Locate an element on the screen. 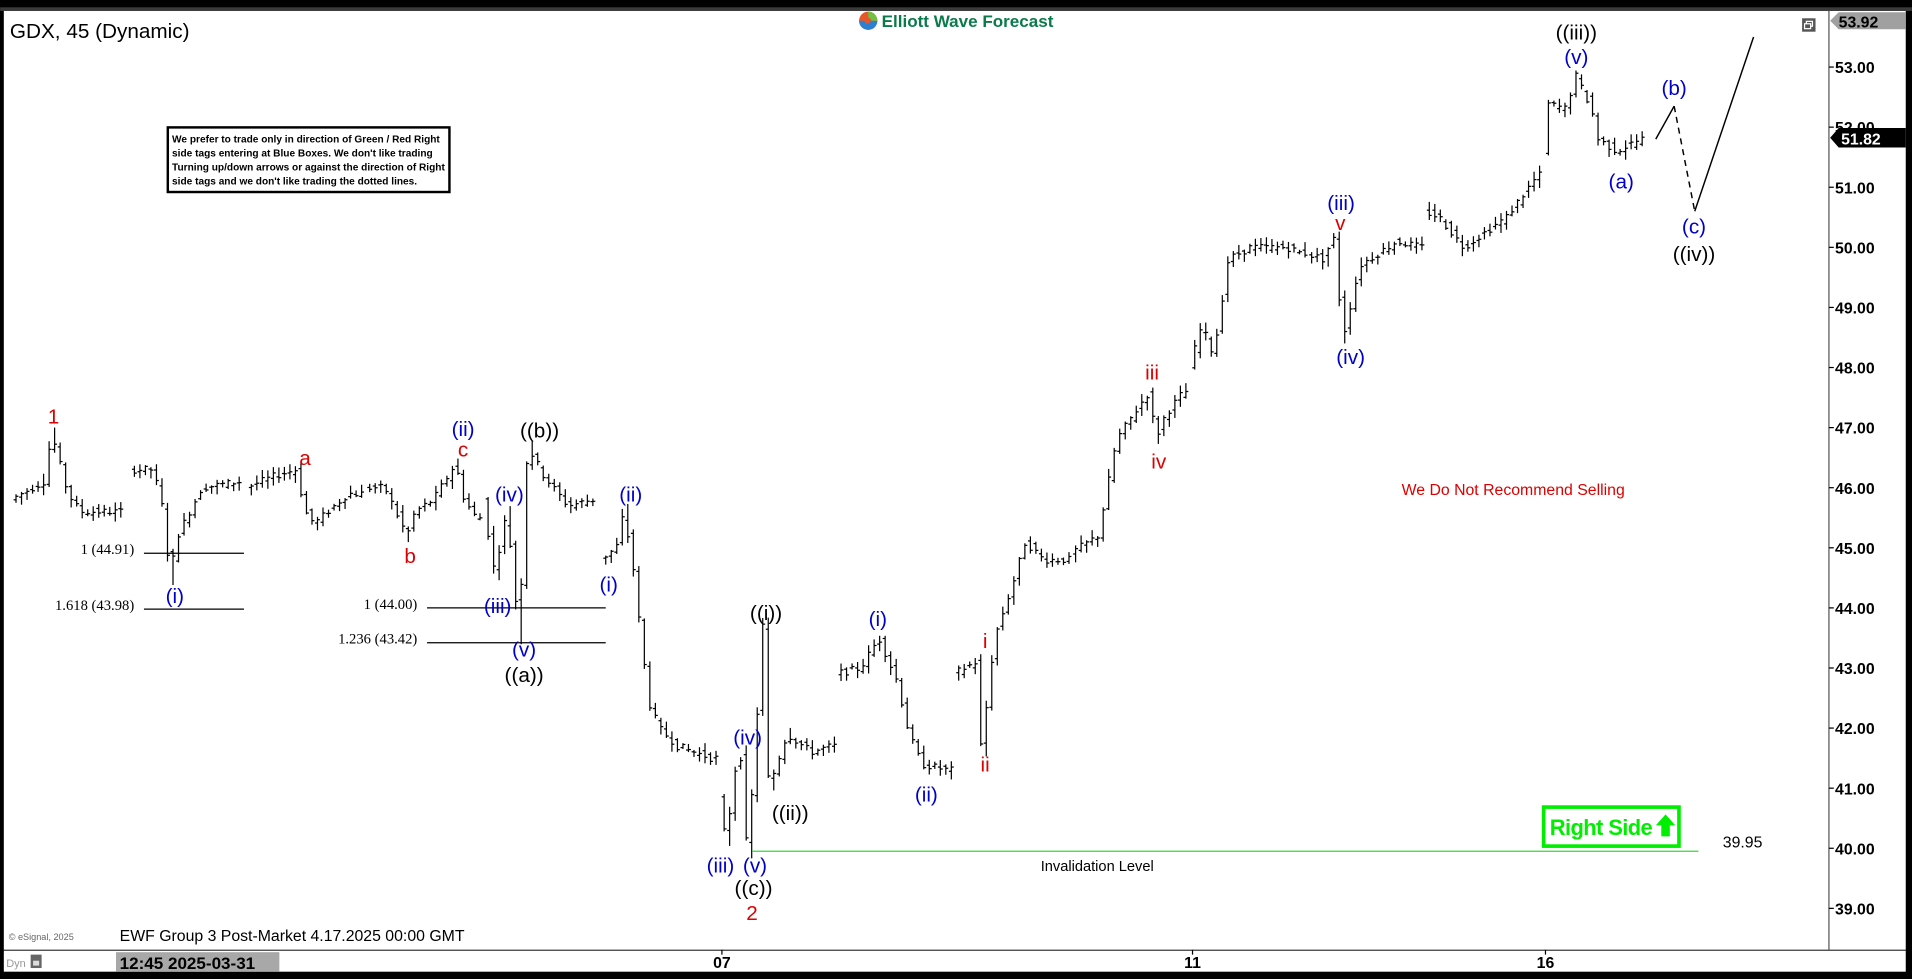 The image size is (1912, 979). dyn-label: Dyn is located at coordinates (16, 964).